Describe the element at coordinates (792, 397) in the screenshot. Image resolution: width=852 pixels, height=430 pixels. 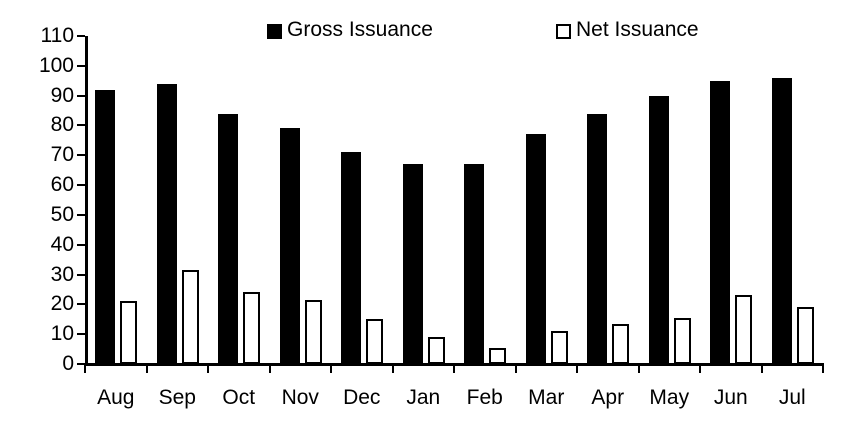
I see `x-label-jul: Jul` at that location.